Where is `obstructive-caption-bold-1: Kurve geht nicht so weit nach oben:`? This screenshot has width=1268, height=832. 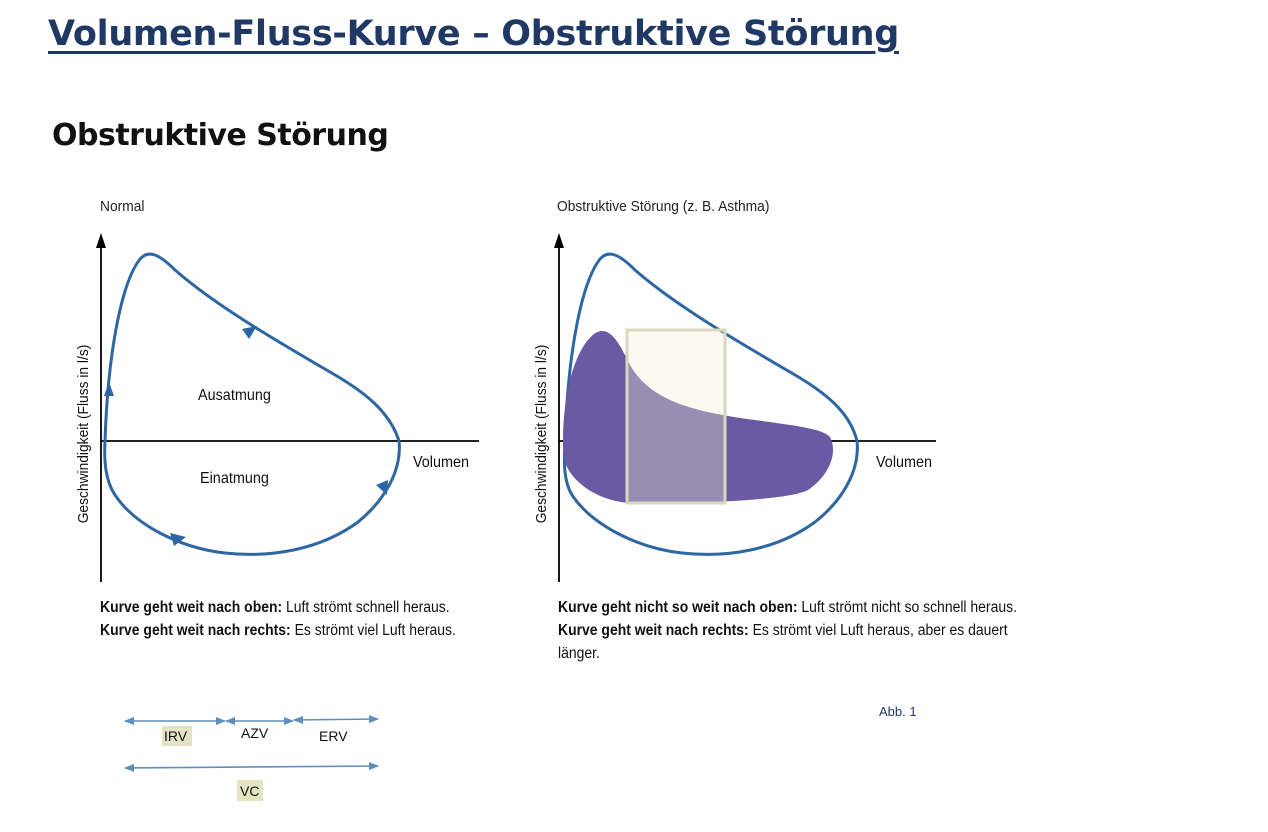 obstructive-caption-bold-1: Kurve geht nicht so weit nach oben: is located at coordinates (678, 607).